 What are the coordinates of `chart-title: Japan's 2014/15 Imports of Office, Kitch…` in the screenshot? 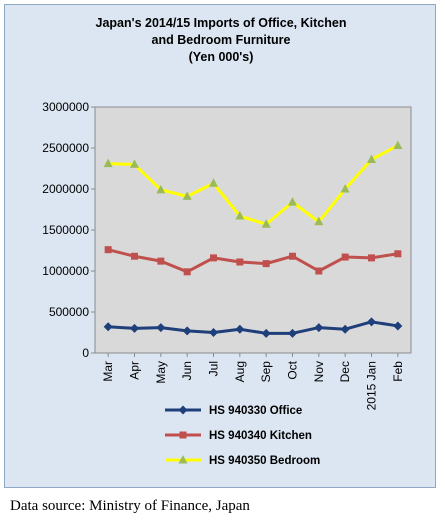 It's located at (221, 40).